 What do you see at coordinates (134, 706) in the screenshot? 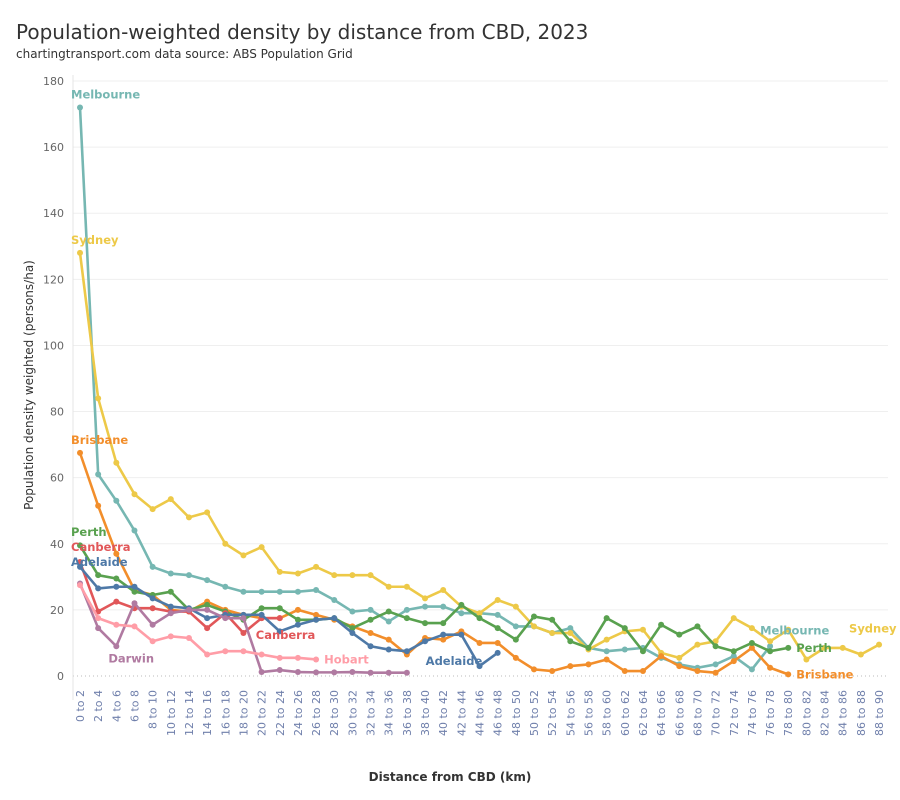
I see `x-tick-label: 6 to 8` at bounding box center [134, 706].